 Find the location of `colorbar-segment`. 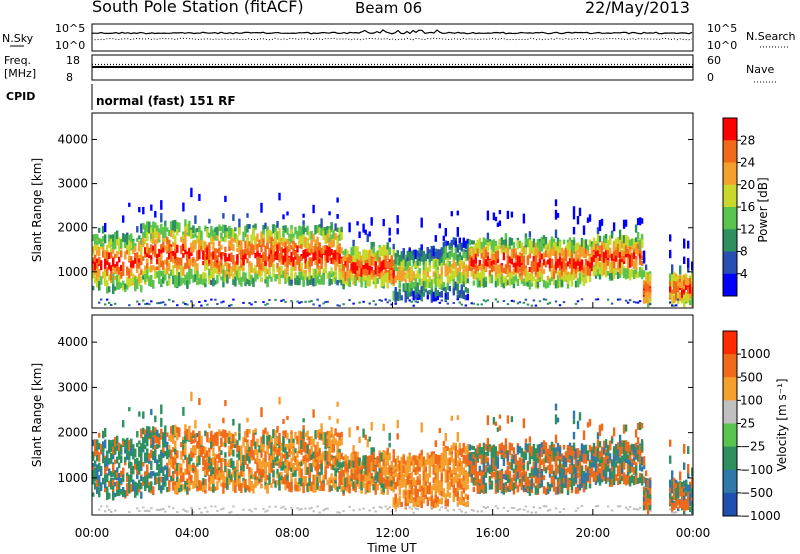

colorbar-segment is located at coordinates (730, 129).